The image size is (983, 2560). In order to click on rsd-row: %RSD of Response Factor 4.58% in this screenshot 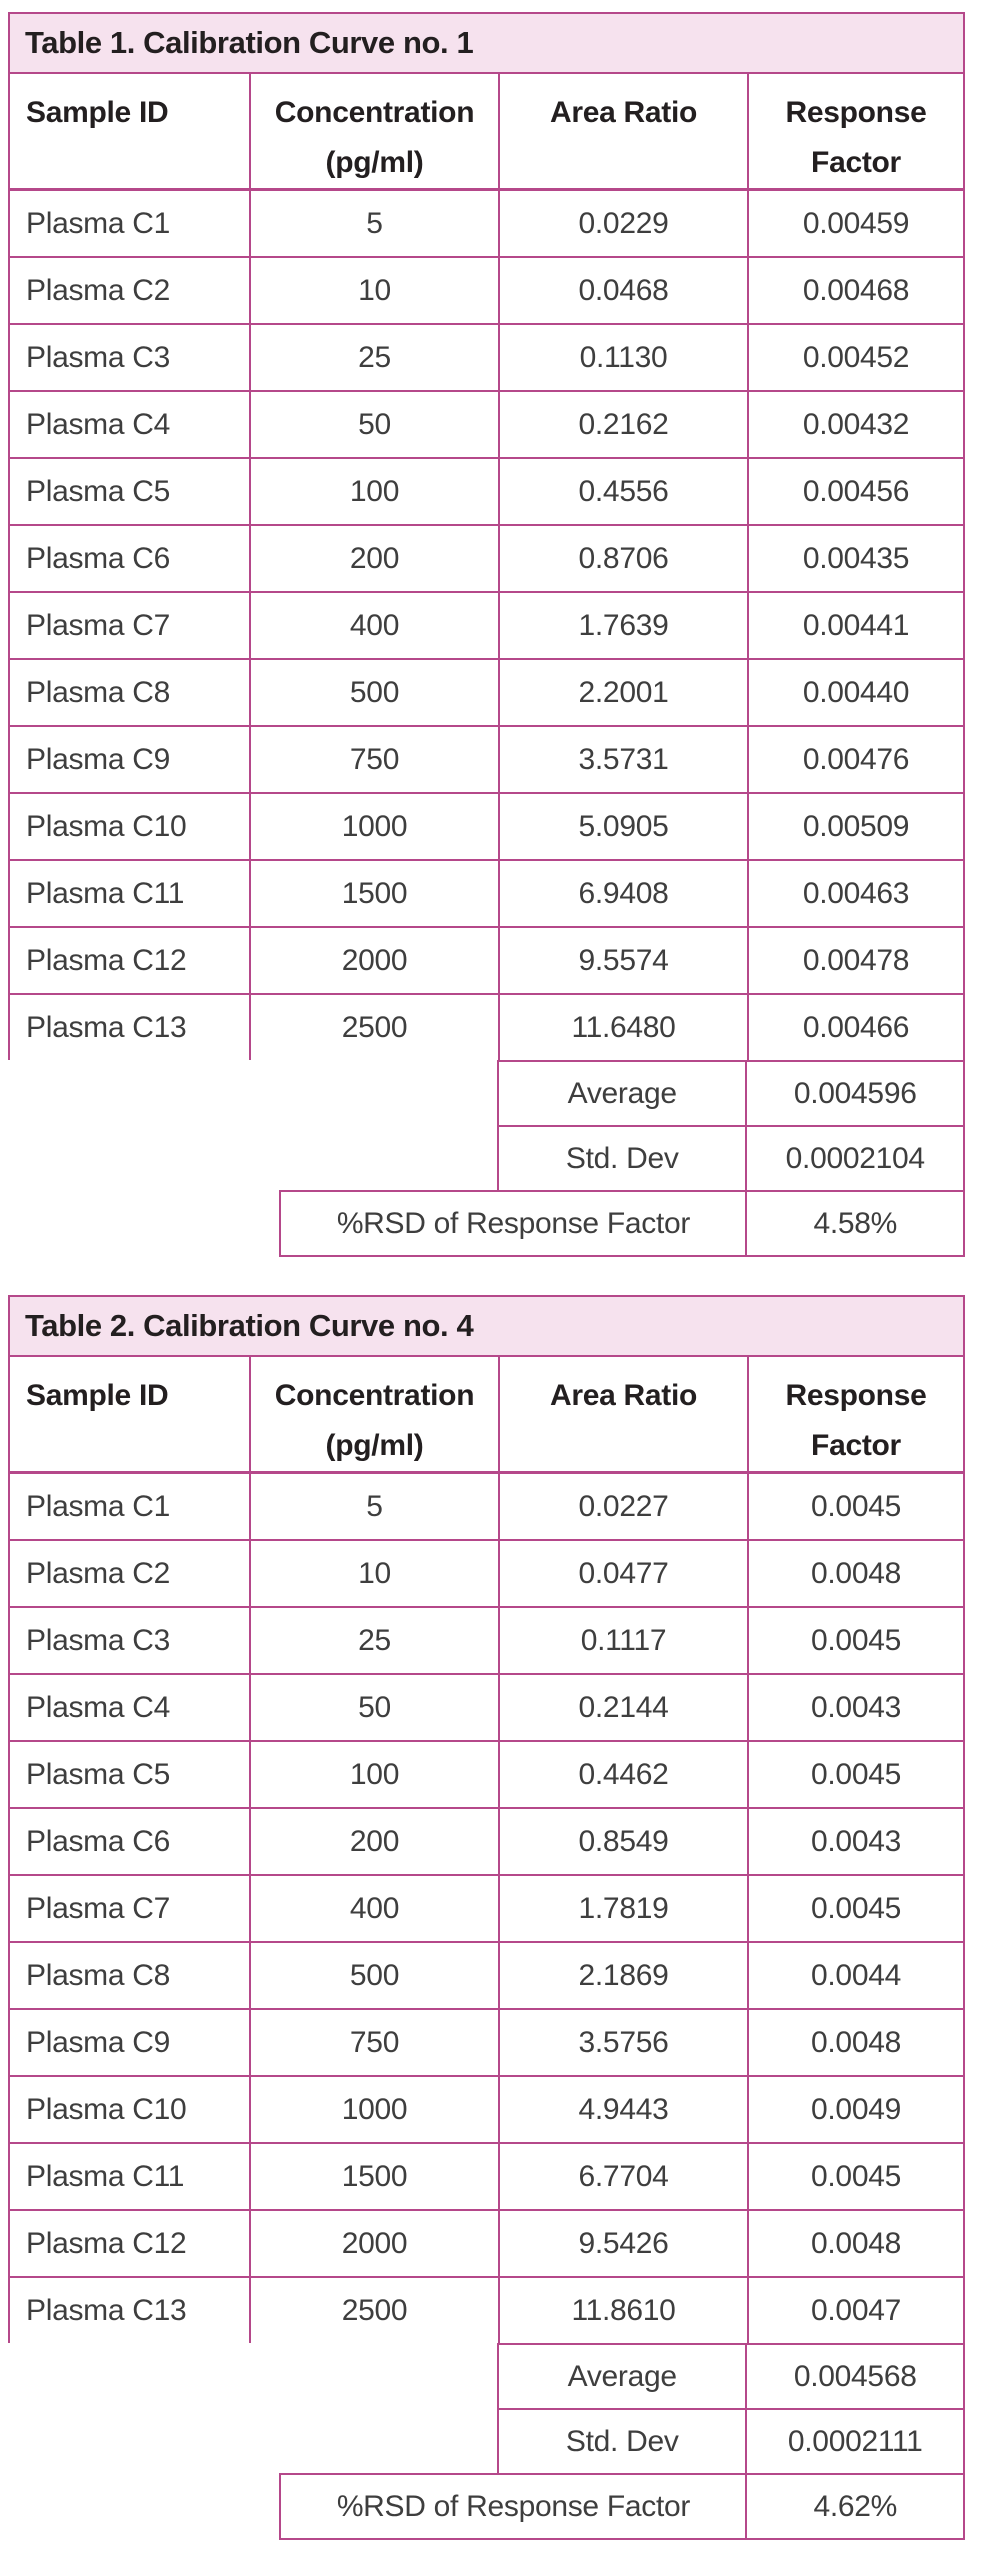, I will do `click(486, 1223)`.